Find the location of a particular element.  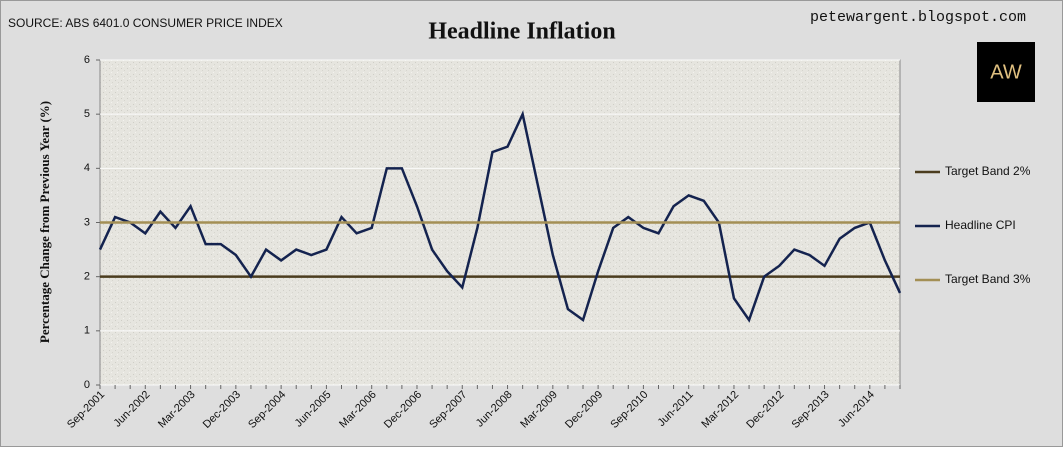

legend-label: Headline CPI is located at coordinates (980, 225).